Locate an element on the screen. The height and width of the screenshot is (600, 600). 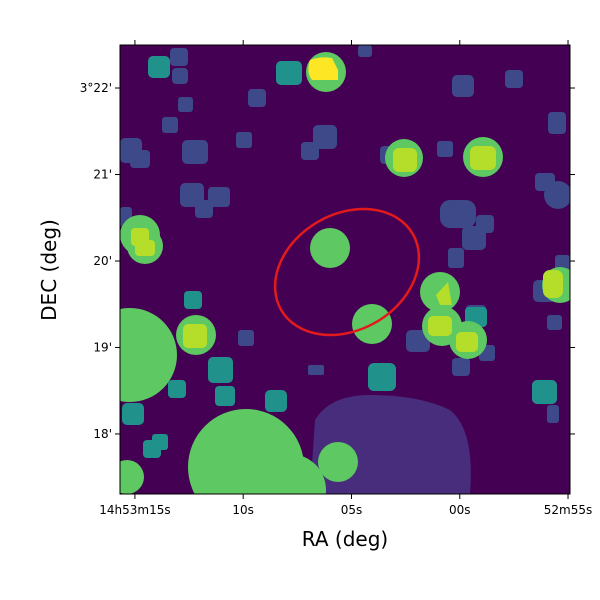
y-axis-label: DEC (deg) is located at coordinates (49, 270).